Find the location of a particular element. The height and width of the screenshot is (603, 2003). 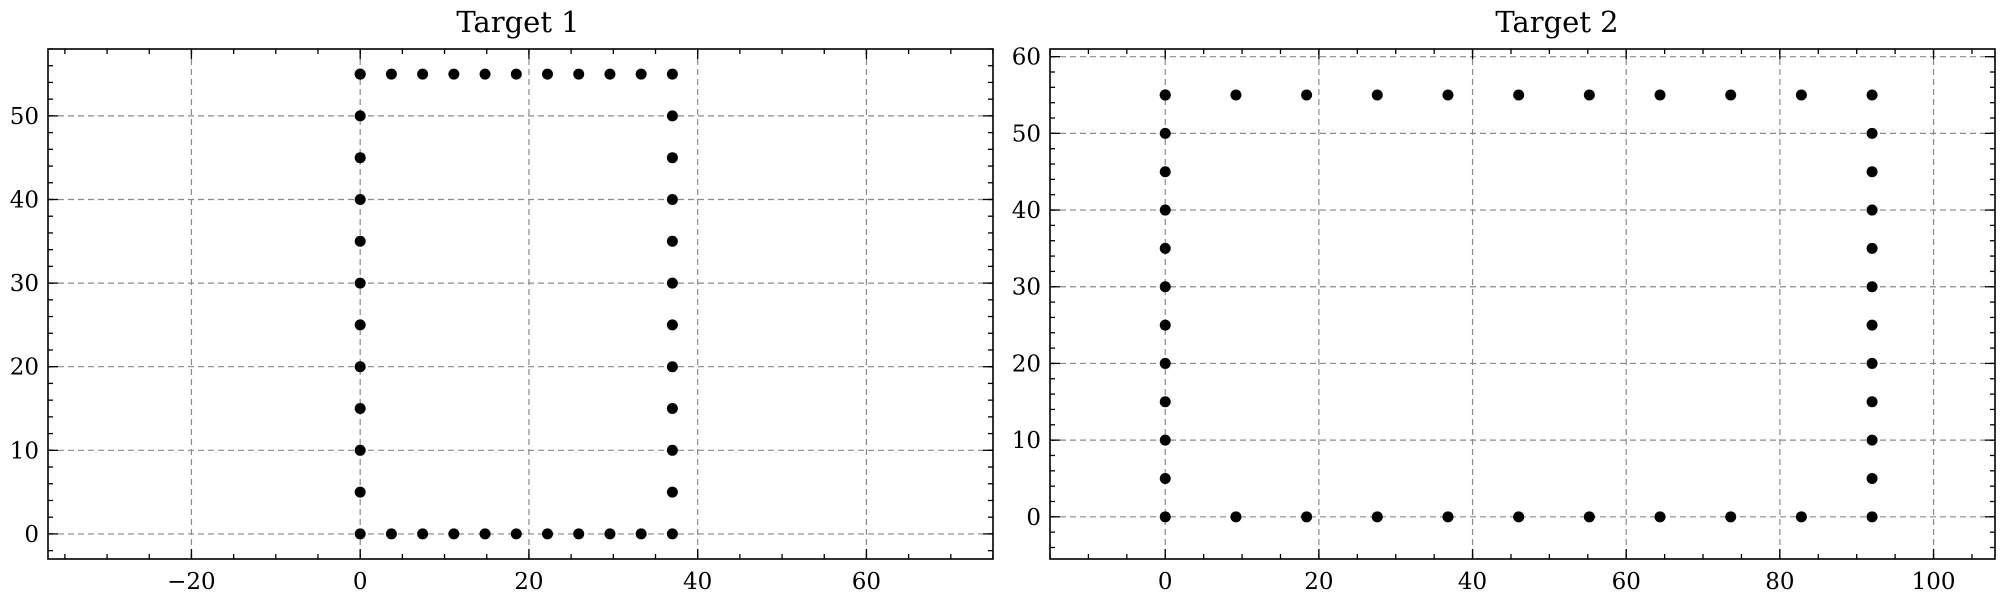

y-tick-label: 10 is located at coordinates (1026, 441).